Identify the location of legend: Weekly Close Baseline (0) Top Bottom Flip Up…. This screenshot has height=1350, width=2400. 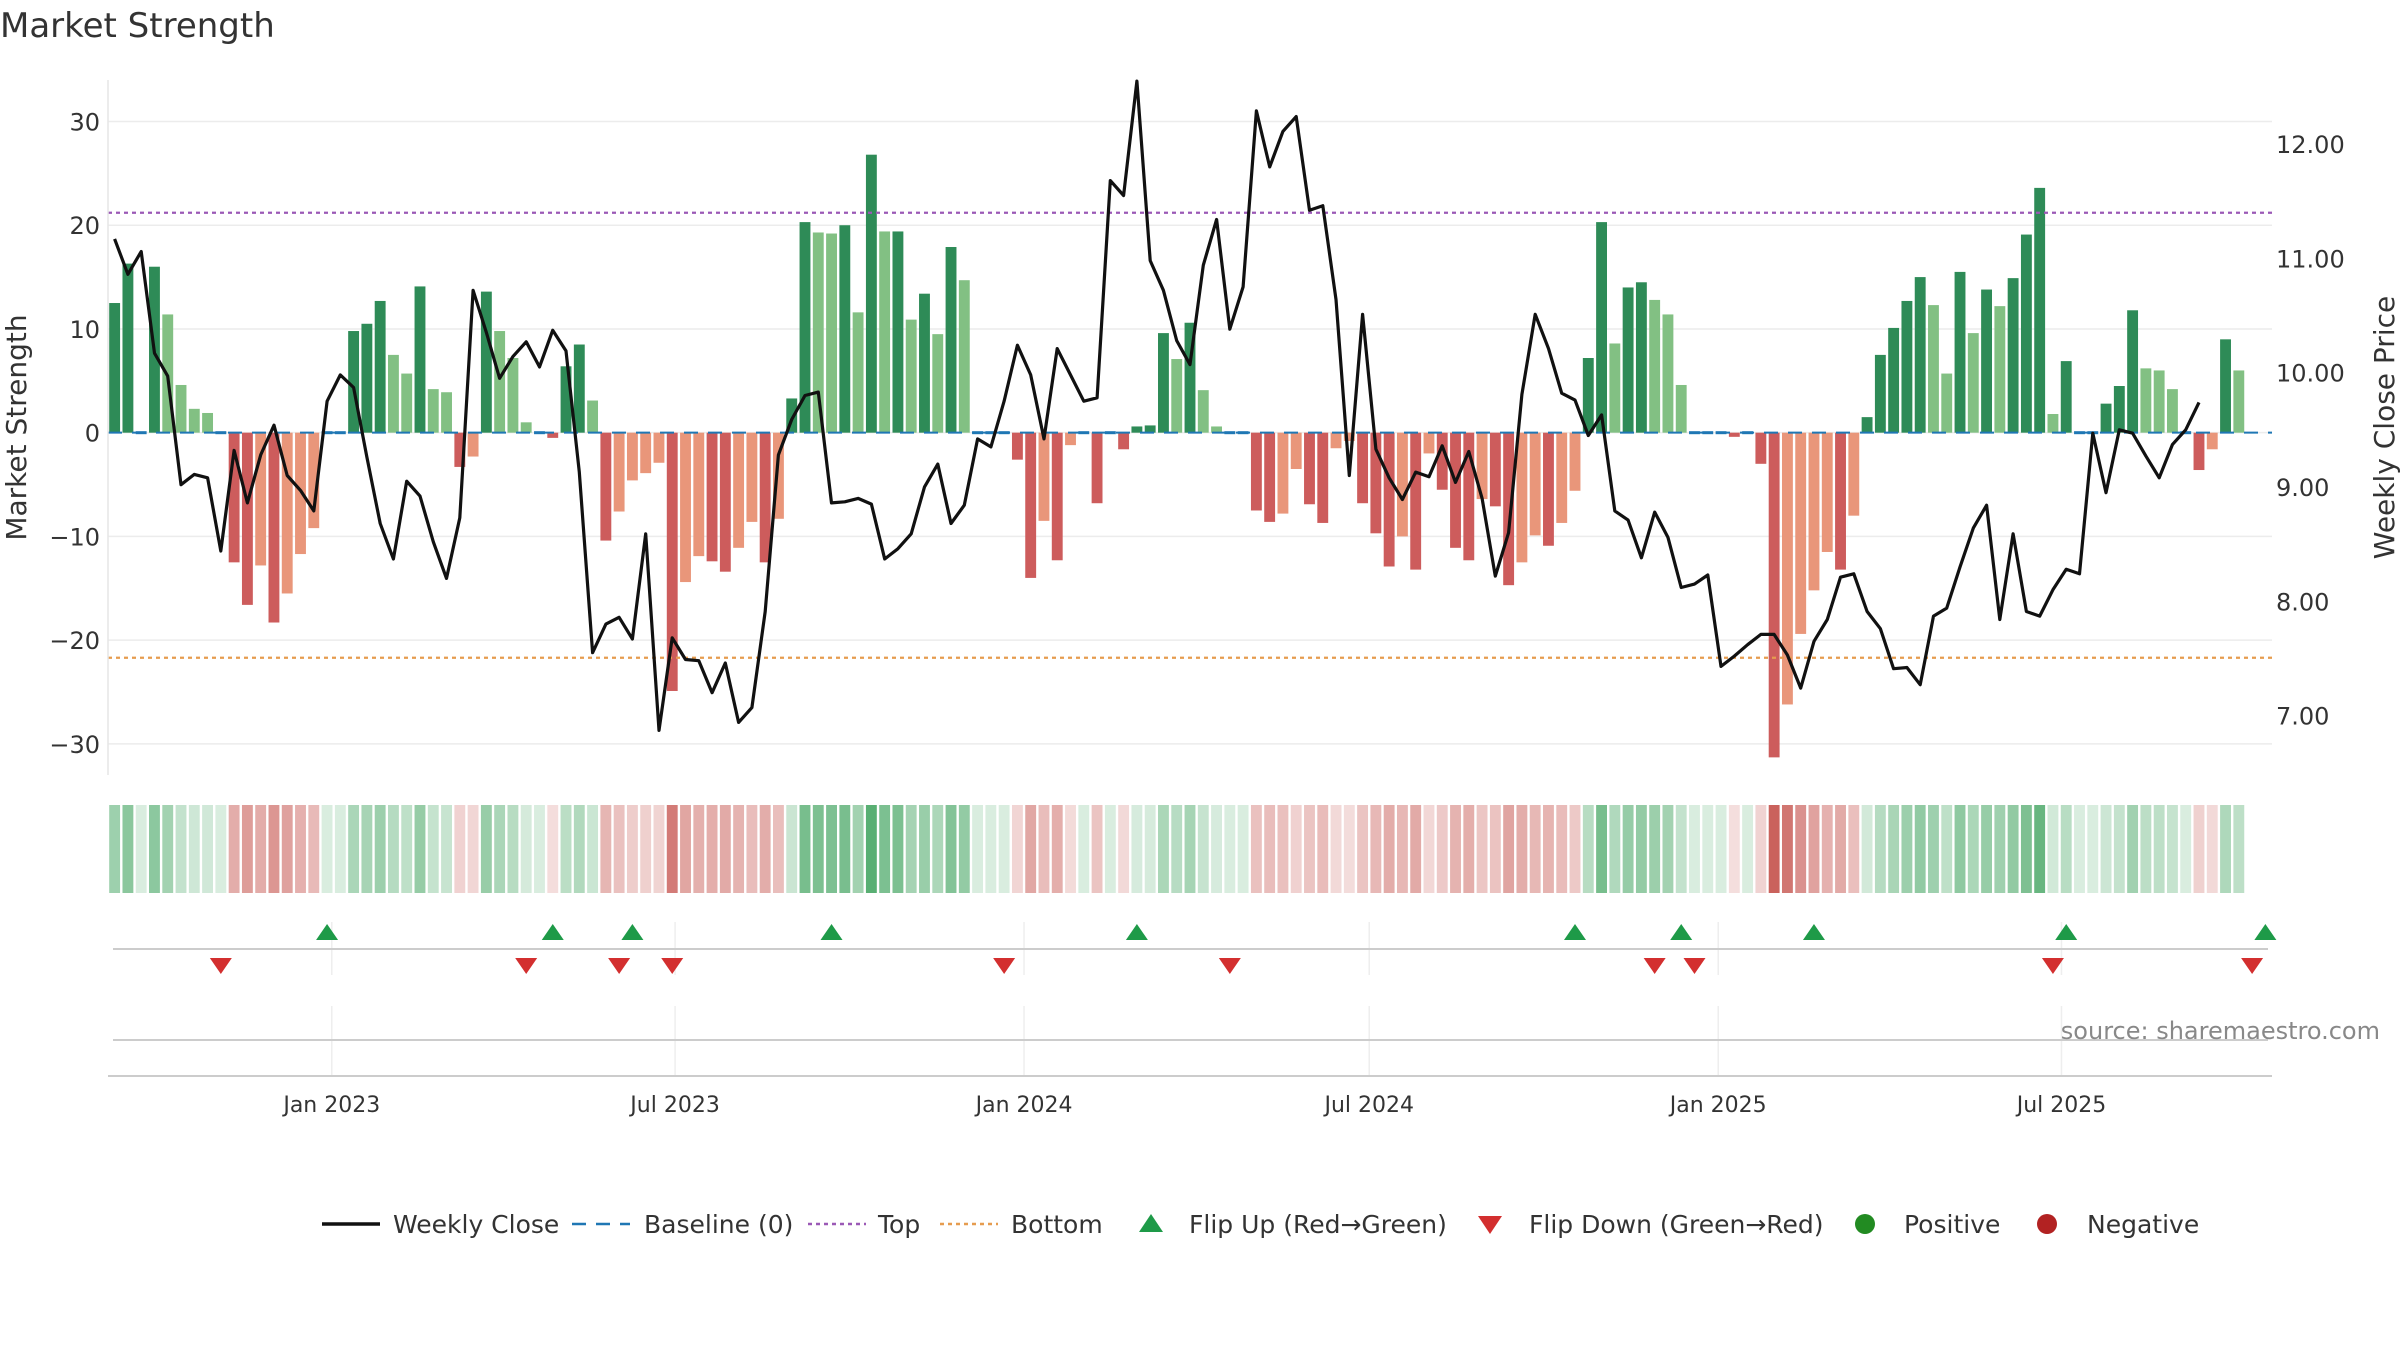
(1260, 1224).